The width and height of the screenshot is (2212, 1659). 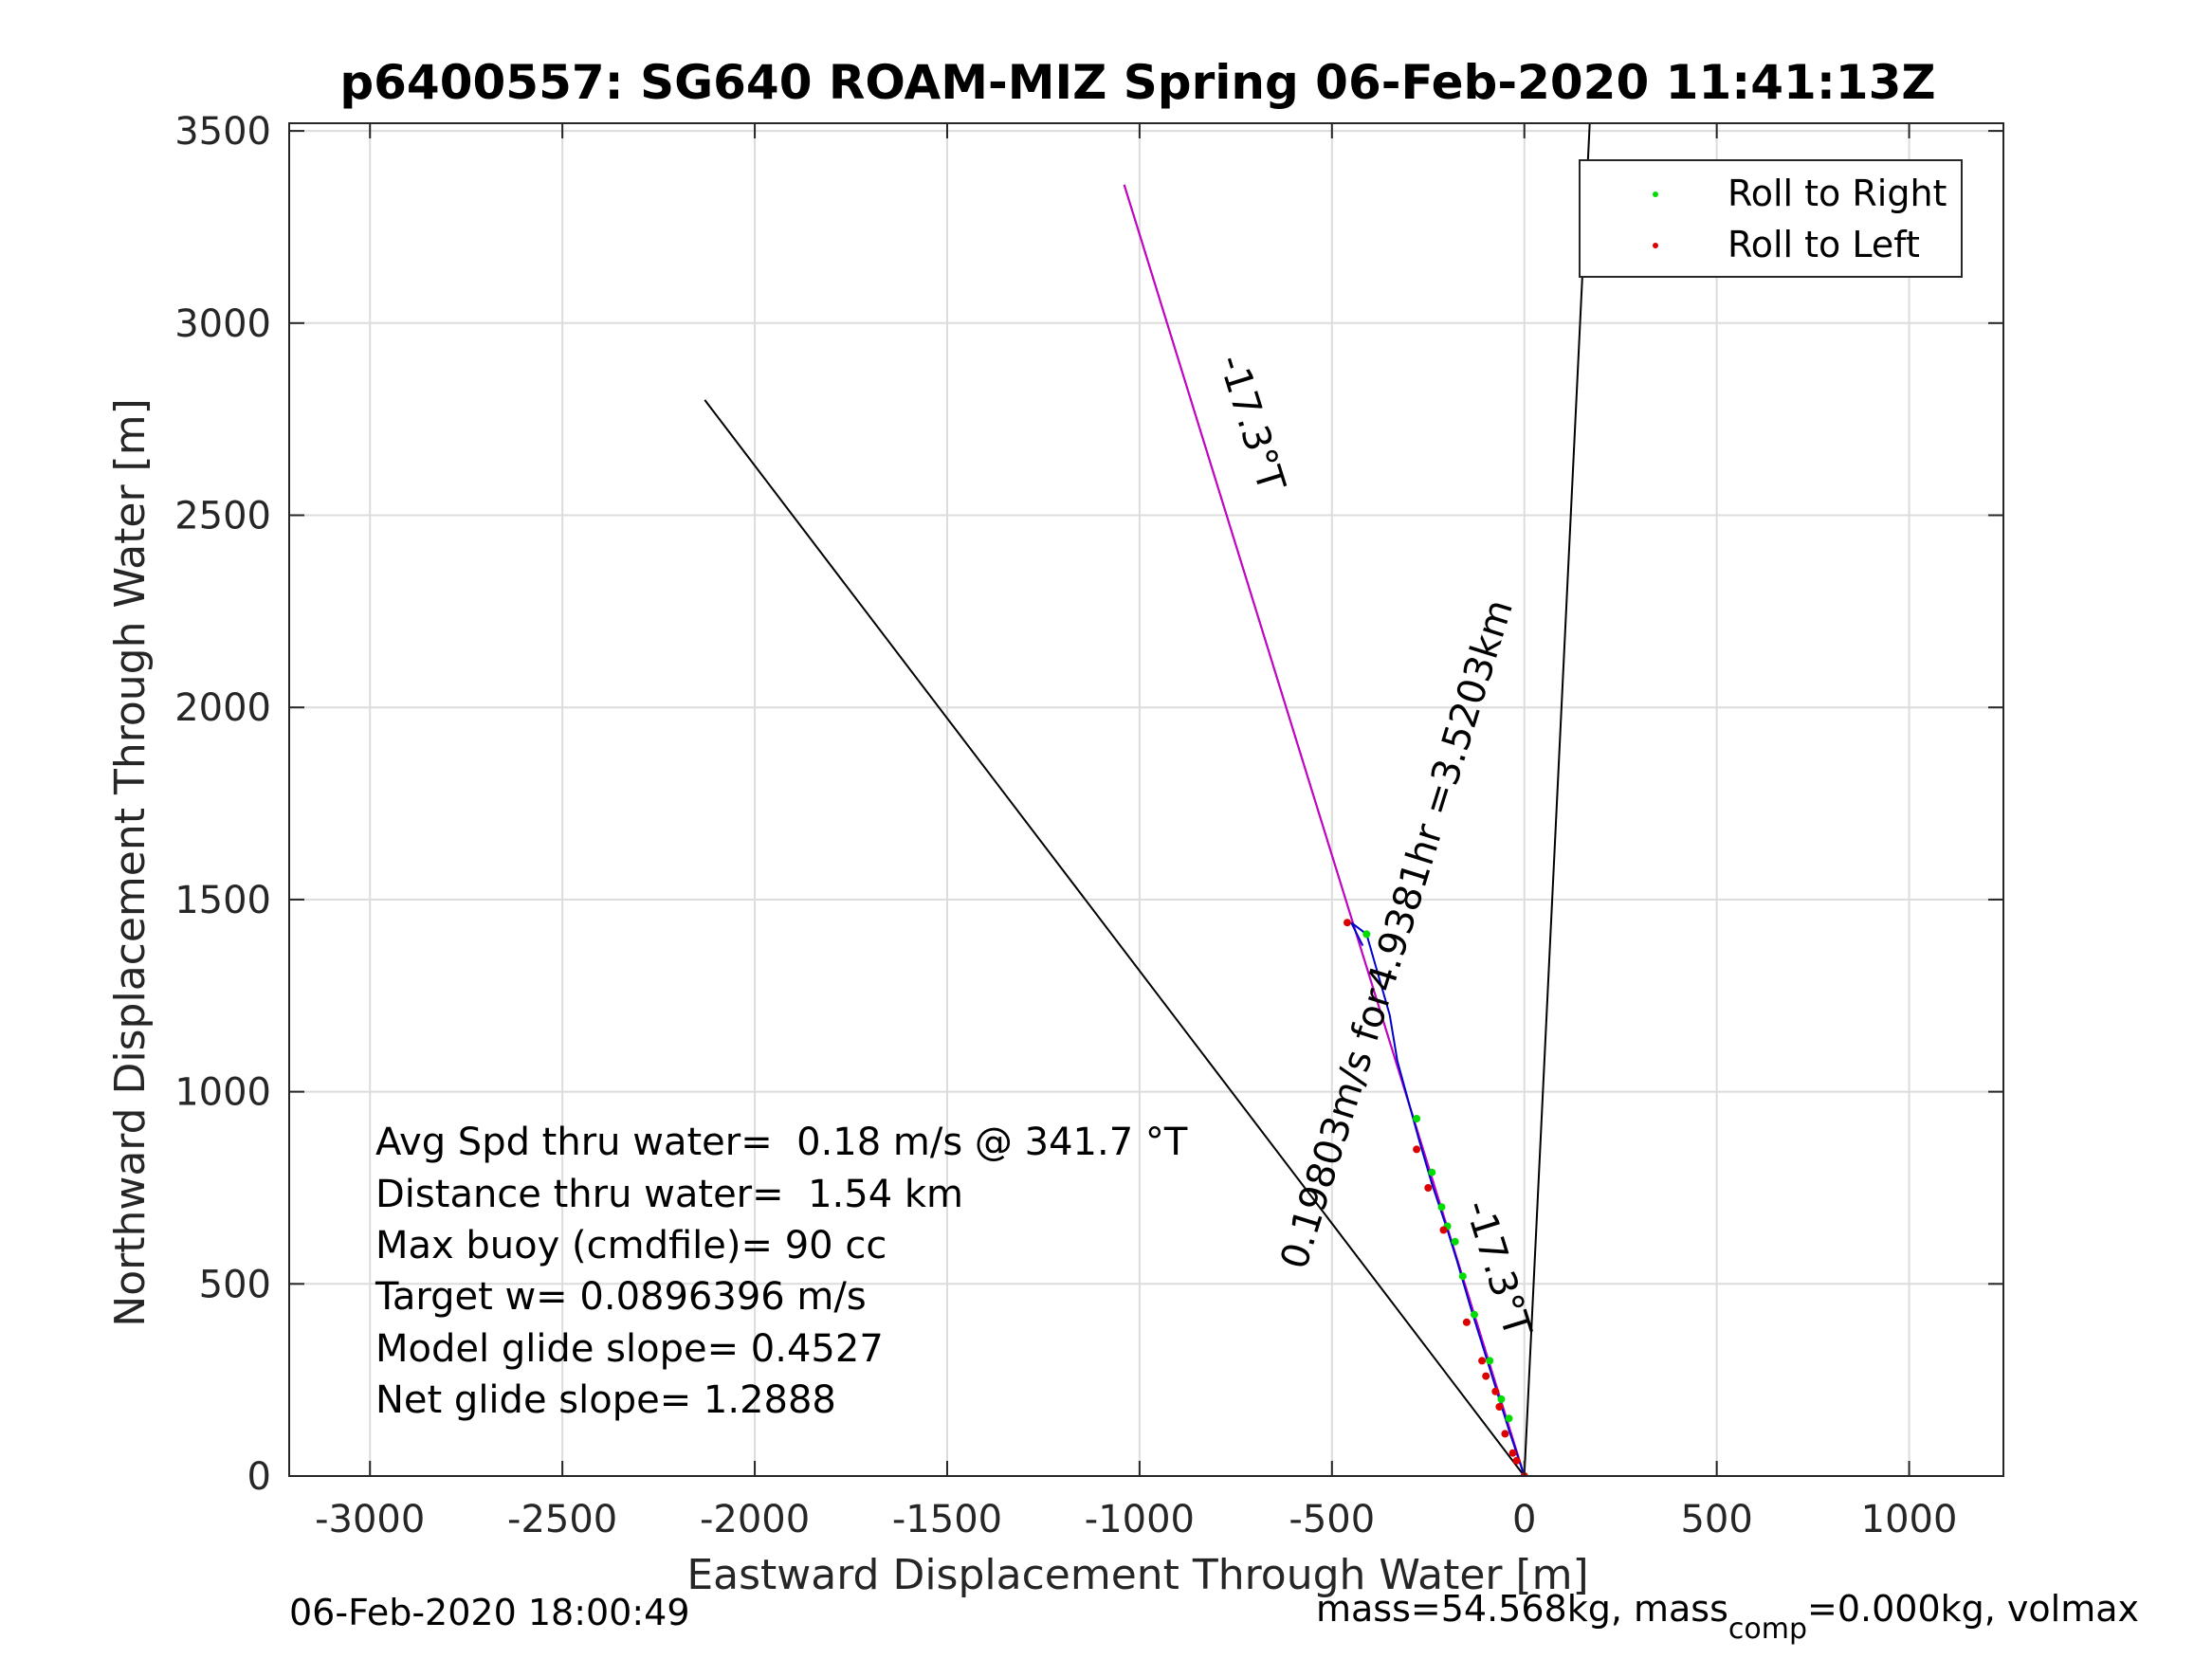 What do you see at coordinates (631, 1245) in the screenshot?
I see `stat-max-buoy: Max buoy (cmdfile)= 90 cc` at bounding box center [631, 1245].